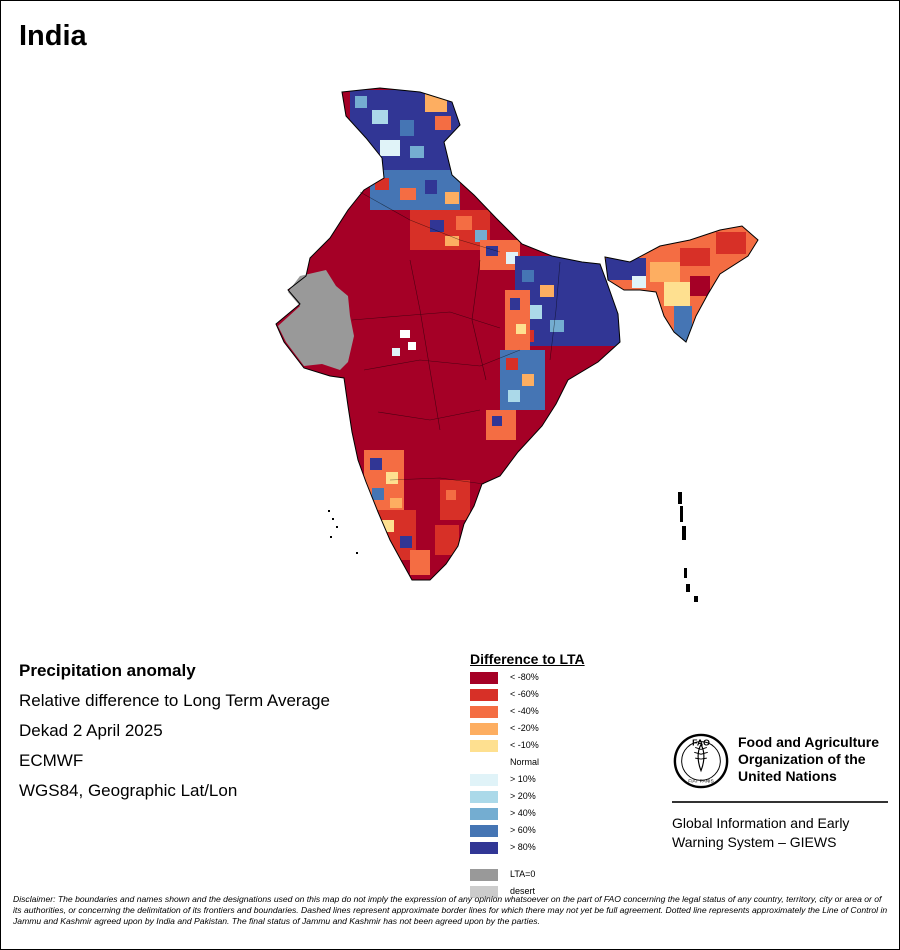 This screenshot has height=950, width=900. I want to click on organization-name-line: United Nations, so click(787, 776).